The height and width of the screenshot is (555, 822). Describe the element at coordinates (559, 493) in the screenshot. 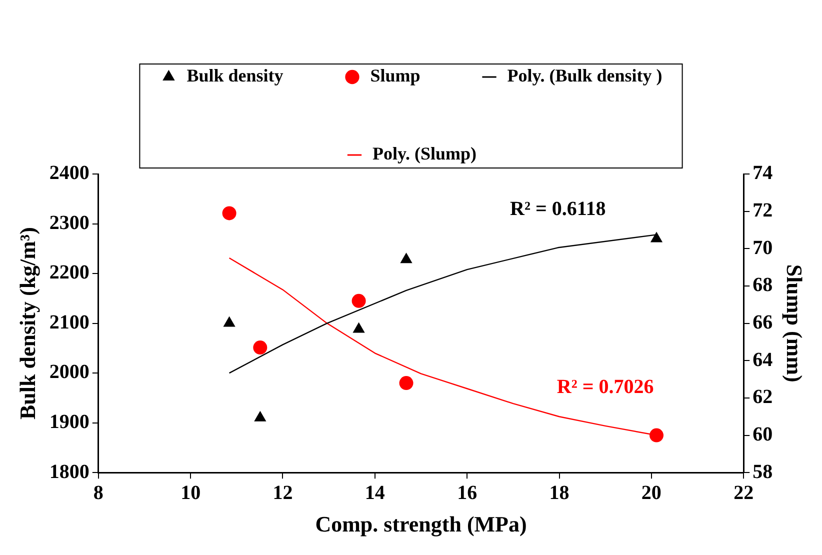

I see `x-tick-label: 18` at that location.